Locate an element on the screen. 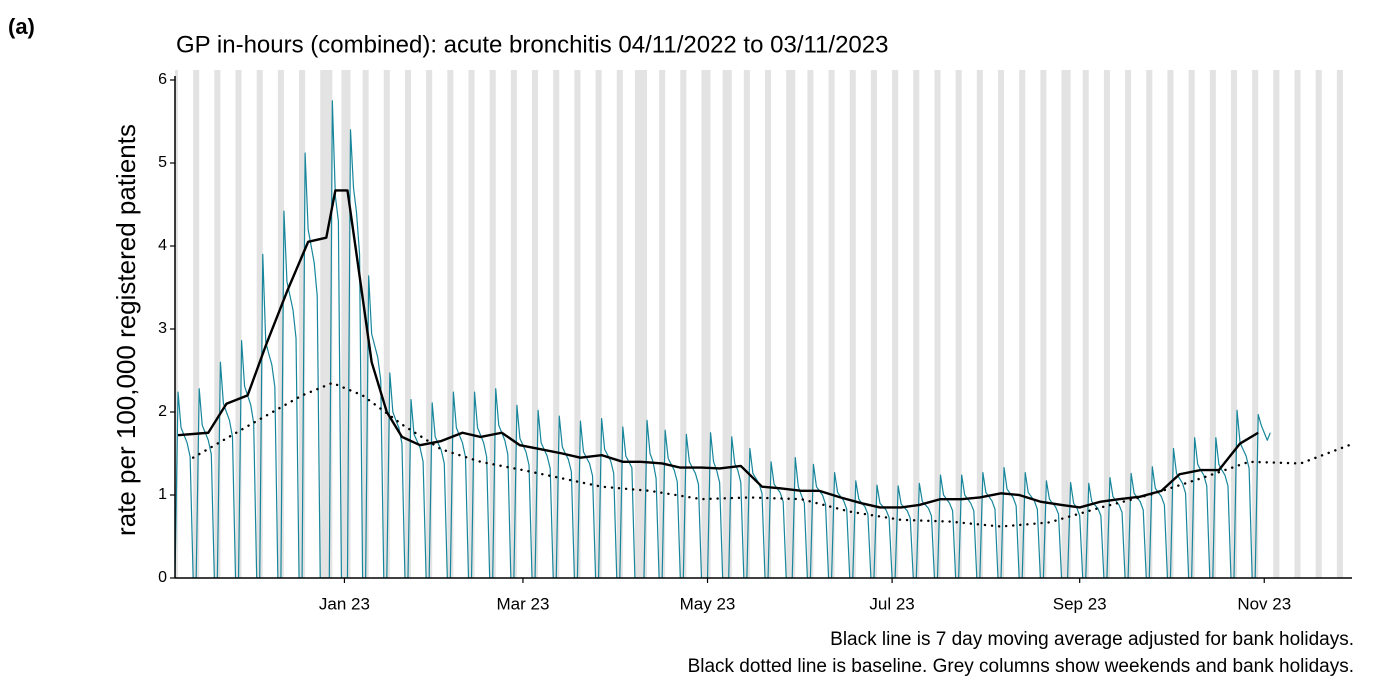 The width and height of the screenshot is (1373, 679). y-tick-label: 3 is located at coordinates (162, 328).